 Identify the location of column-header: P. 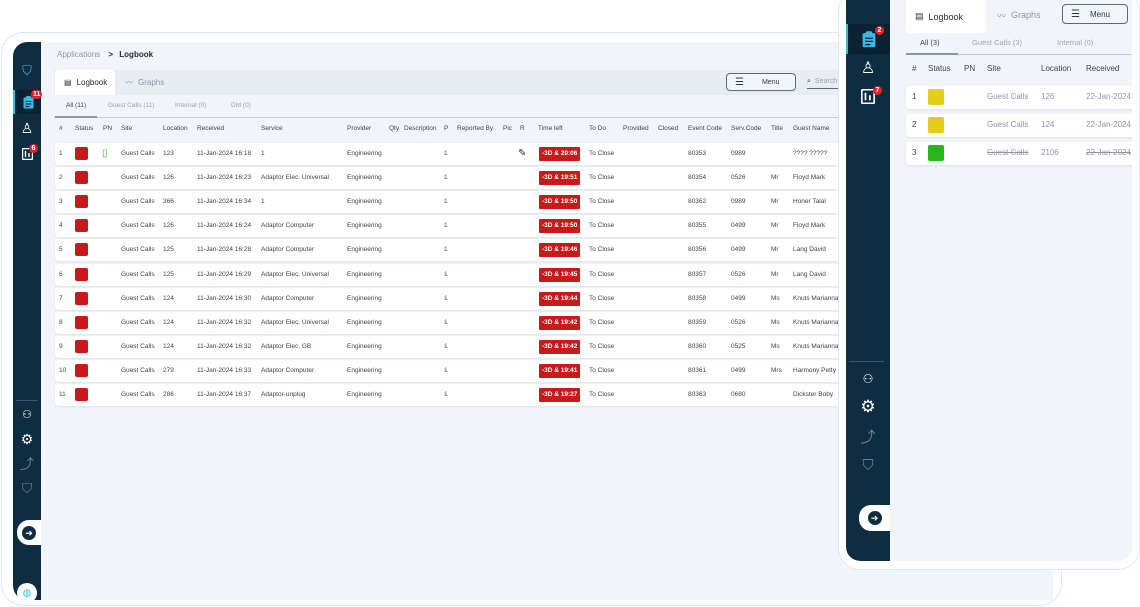
(446, 128).